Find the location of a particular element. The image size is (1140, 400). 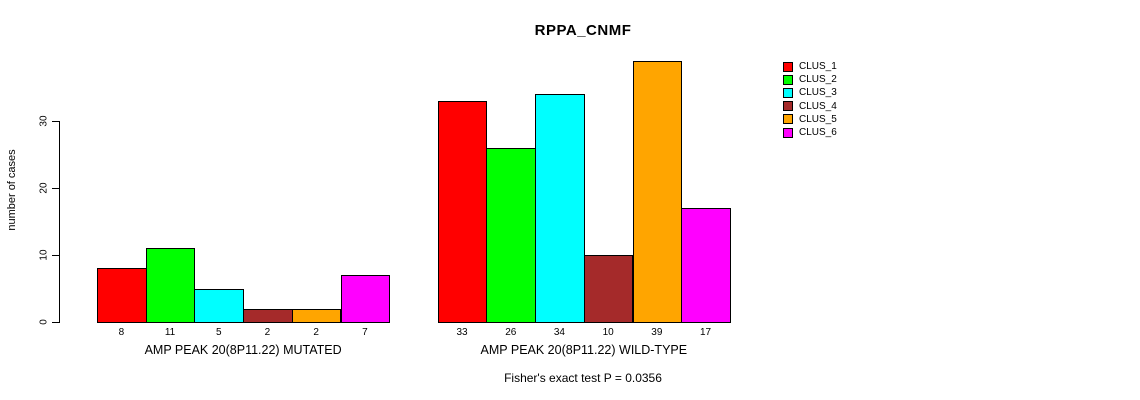

bar-value-label: 11 is located at coordinates (170, 332).